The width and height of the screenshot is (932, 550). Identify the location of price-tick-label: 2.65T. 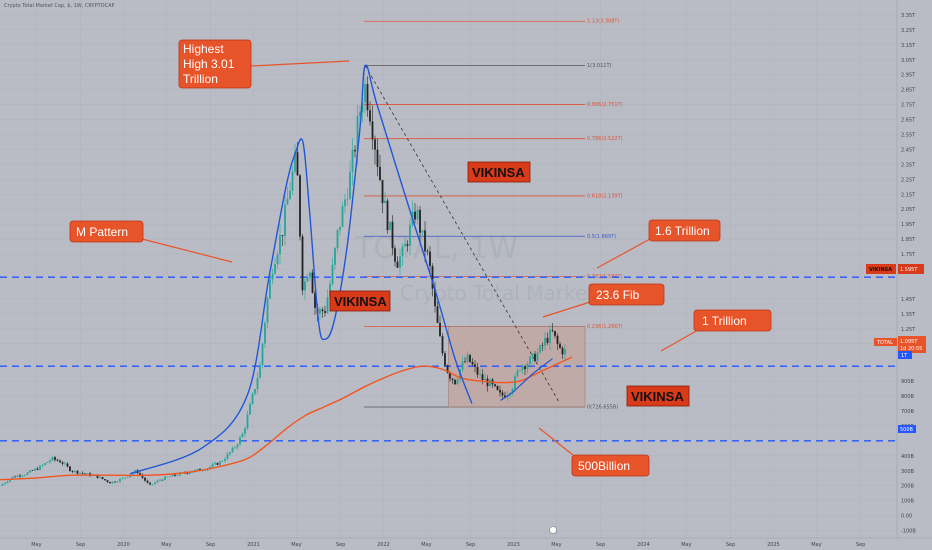
(908, 121).